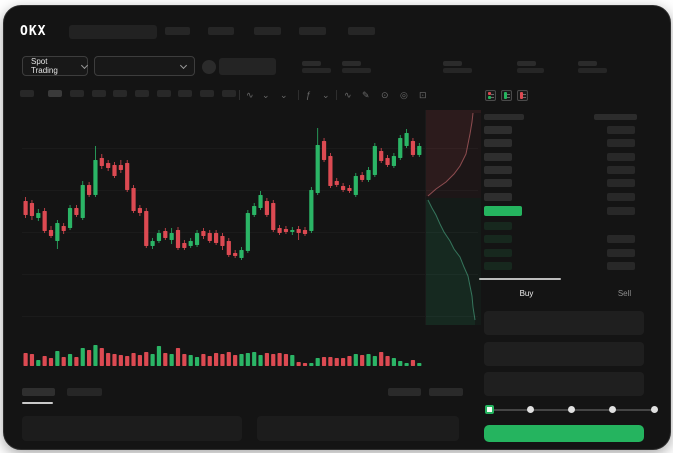  What do you see at coordinates (503, 211) in the screenshot?
I see `last-price-highlight` at bounding box center [503, 211].